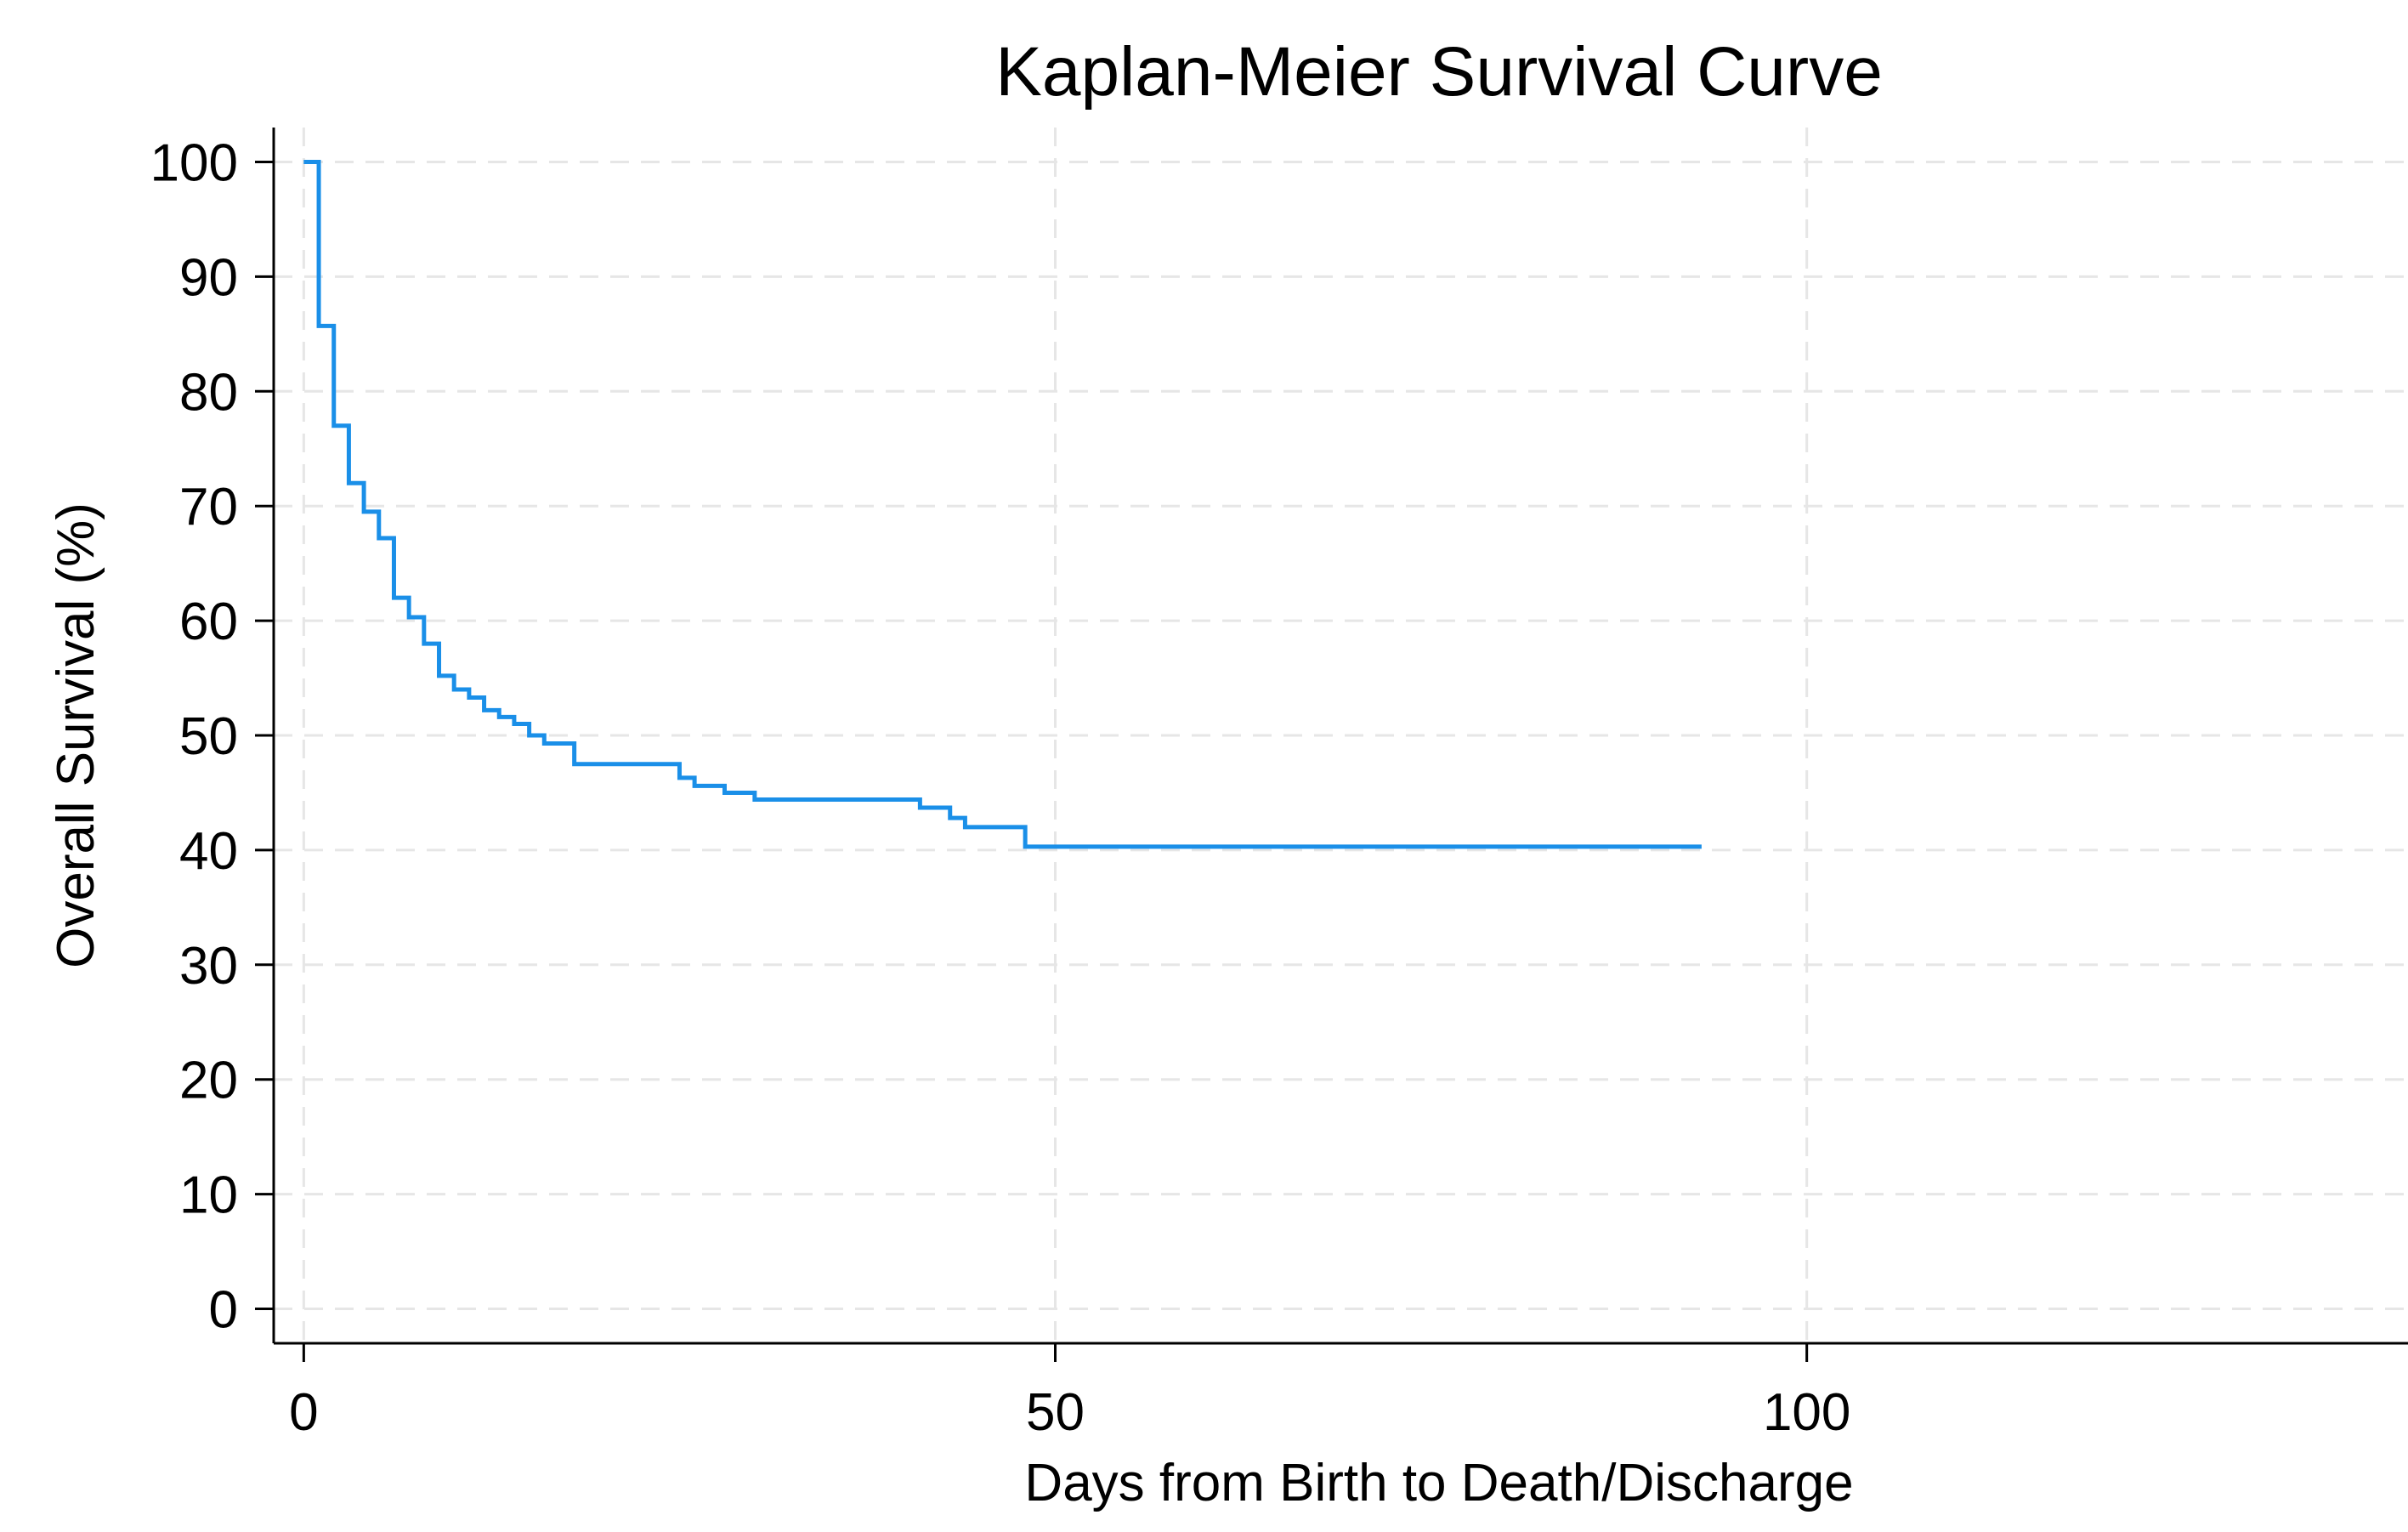  What do you see at coordinates (1055, 1412) in the screenshot?
I see `x-tick-label: 50` at bounding box center [1055, 1412].